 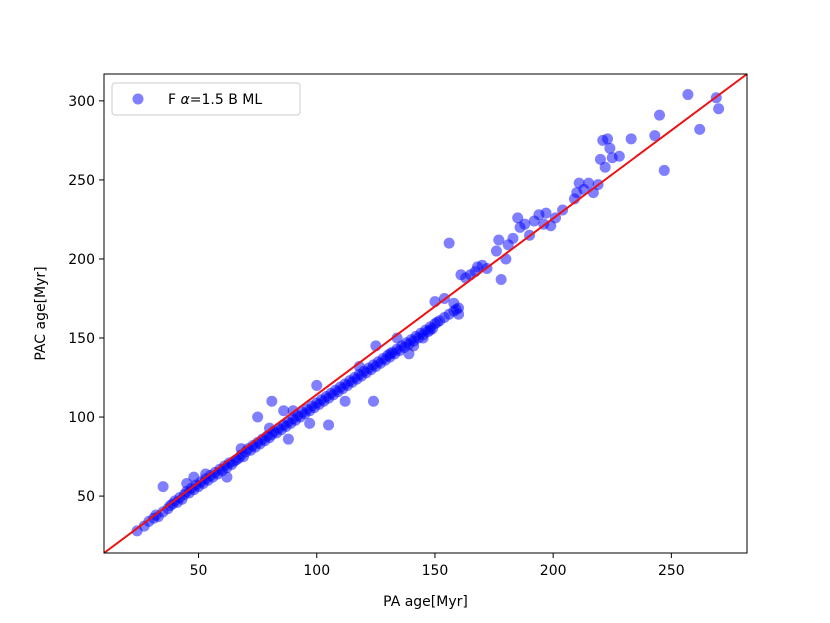 What do you see at coordinates (425, 602) in the screenshot?
I see `x-axis-label: PA age[Myr]` at bounding box center [425, 602].